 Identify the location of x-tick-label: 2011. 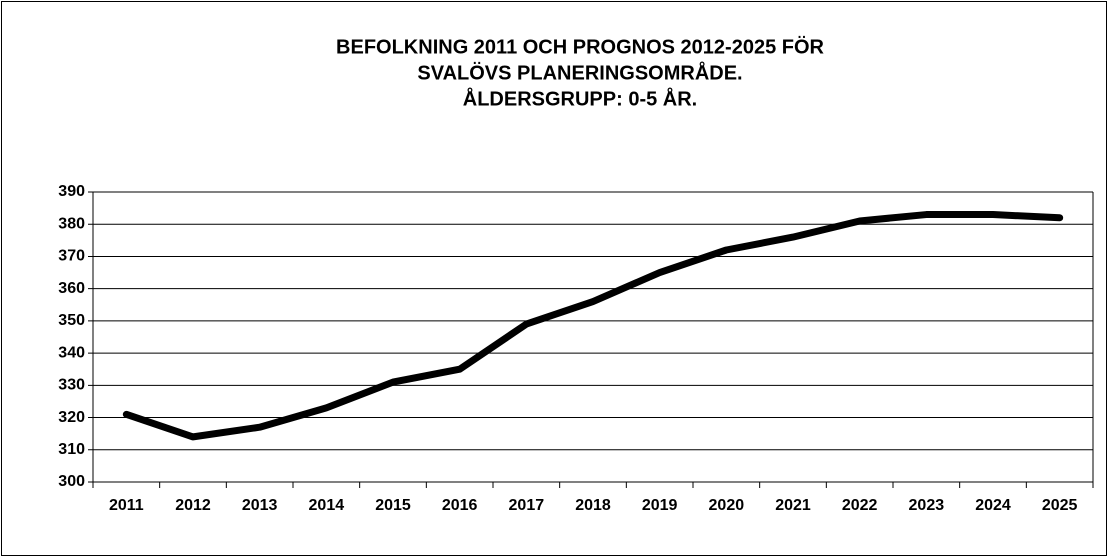
(126, 505).